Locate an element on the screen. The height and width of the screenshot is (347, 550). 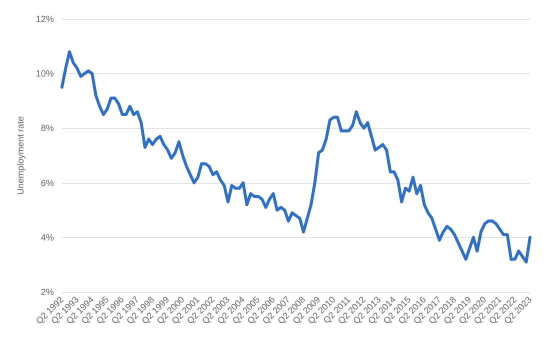
y-tick-label: 10% is located at coordinates (45, 73).